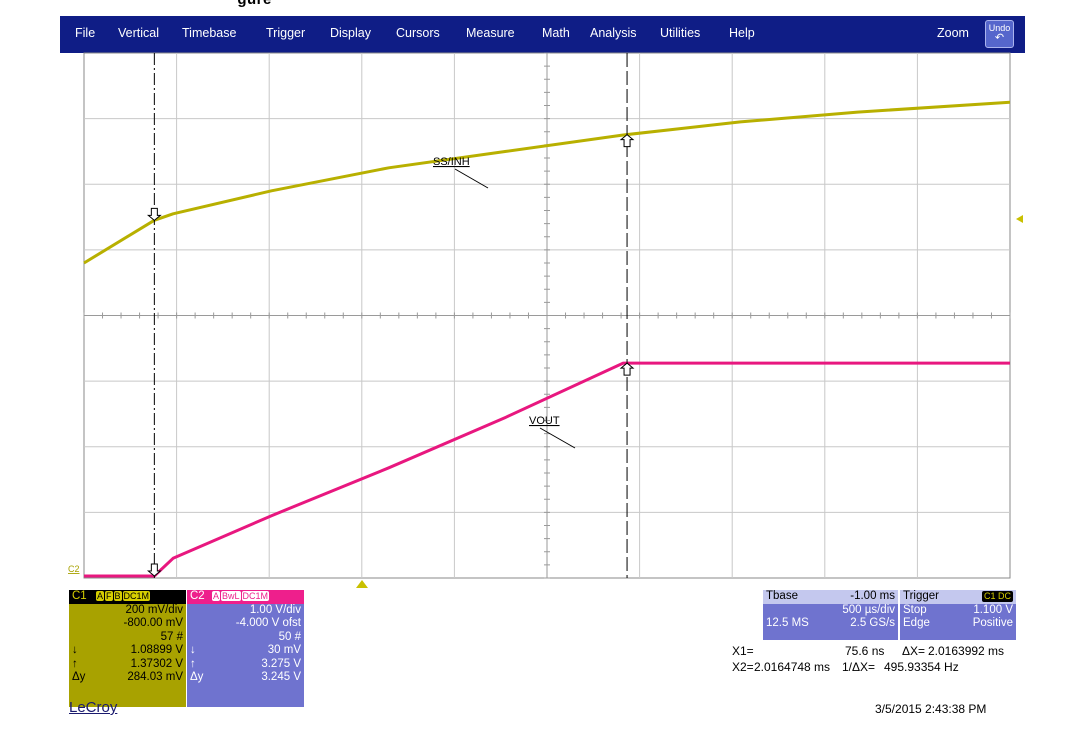 Image resolution: width=1082 pixels, height=735 pixels. Describe the element at coordinates (627, 369) in the screenshot. I see `cursor-x2-c2-up-arrow-icon` at that location.